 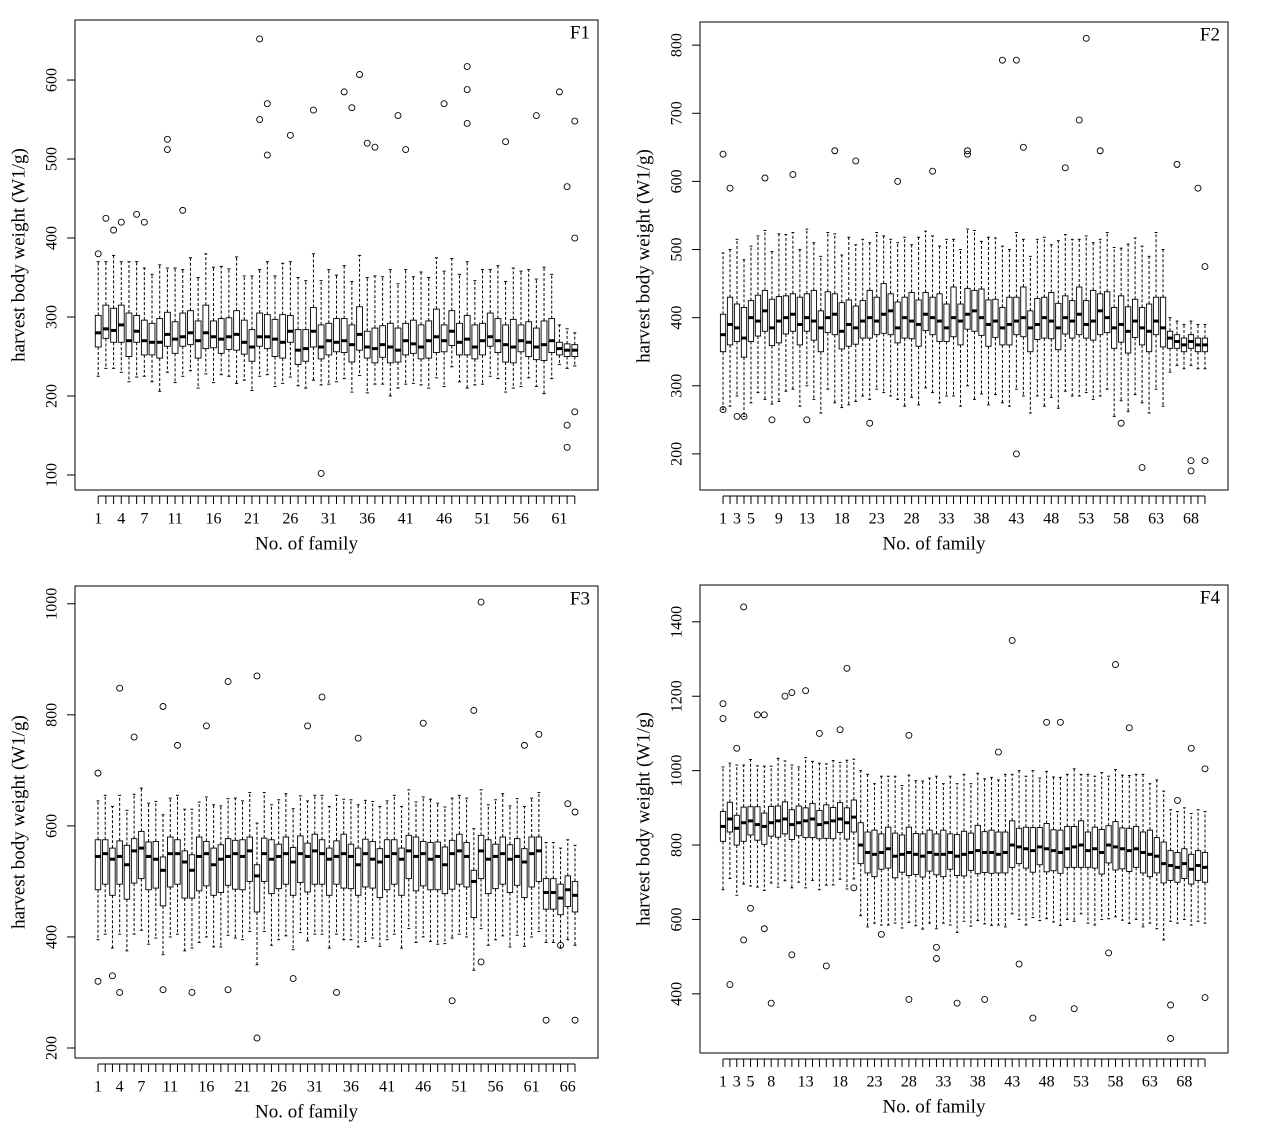 What do you see at coordinates (444, 519) in the screenshot?
I see `x-tick-label: 46` at bounding box center [444, 519].